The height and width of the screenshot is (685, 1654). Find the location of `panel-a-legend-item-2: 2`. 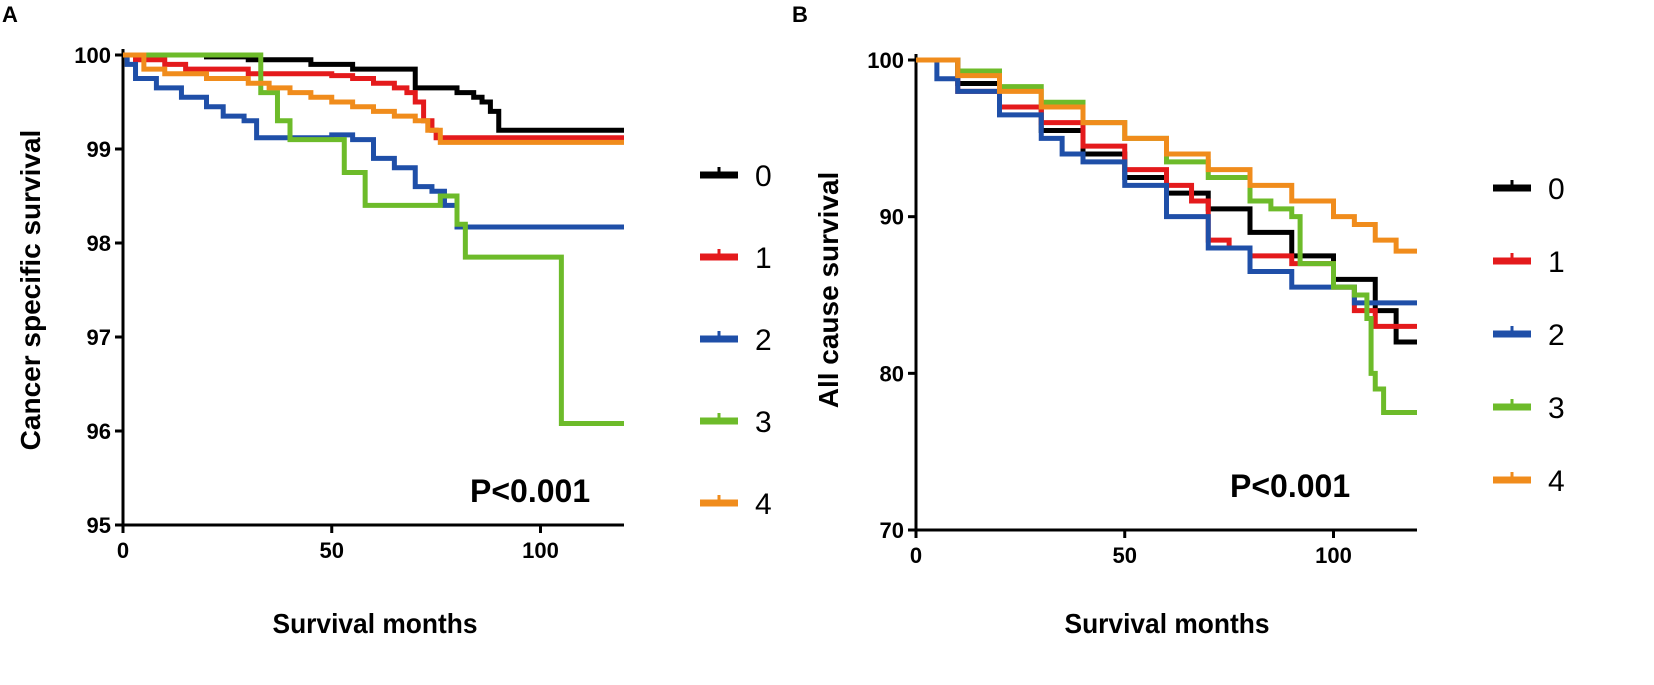

panel-a-legend-item-2: 2 is located at coordinates (736, 340).